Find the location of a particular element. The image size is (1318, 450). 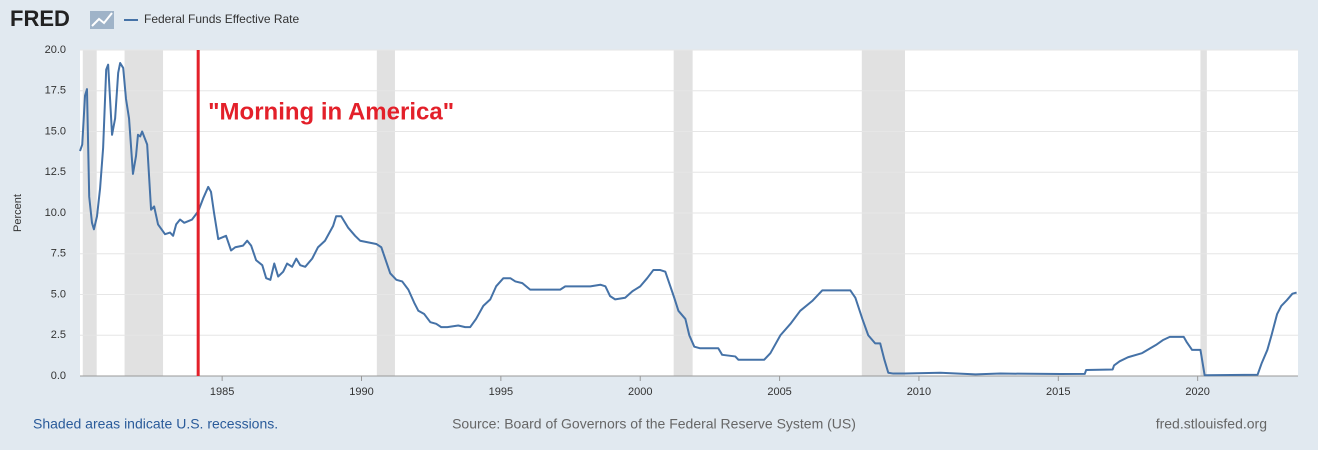

logo: FRED is located at coordinates (40, 18).